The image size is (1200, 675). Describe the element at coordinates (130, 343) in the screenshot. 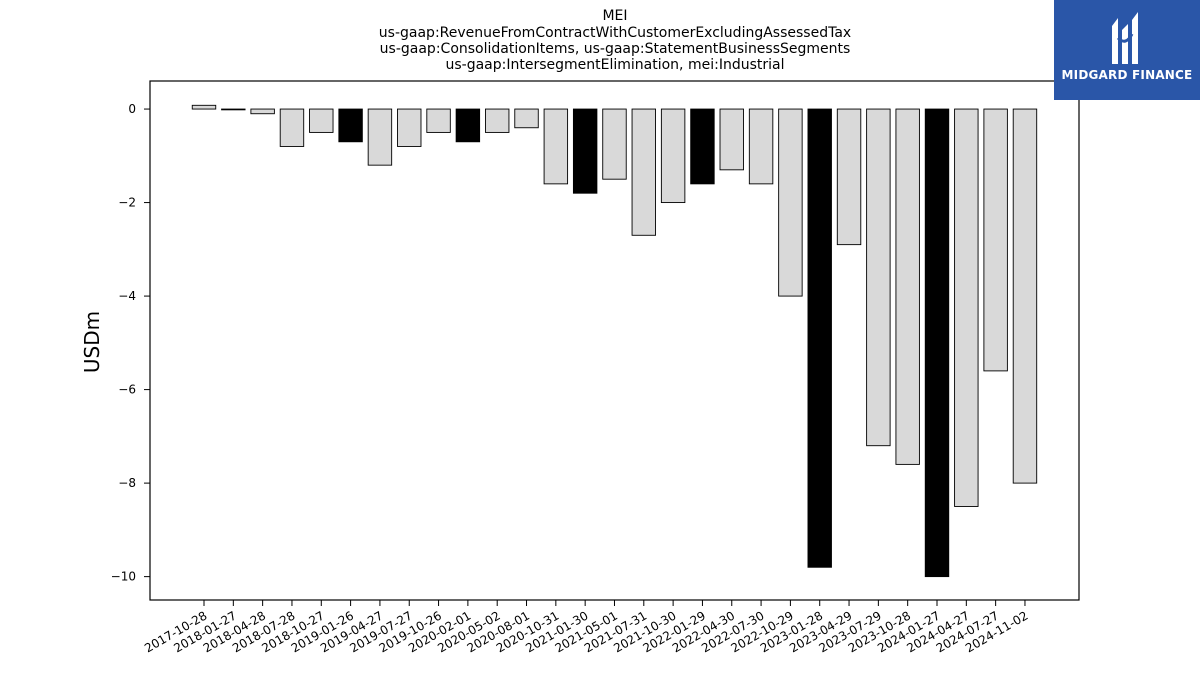

I see `y-axis: 0 −2 −4 −6 −8 −10` at that location.